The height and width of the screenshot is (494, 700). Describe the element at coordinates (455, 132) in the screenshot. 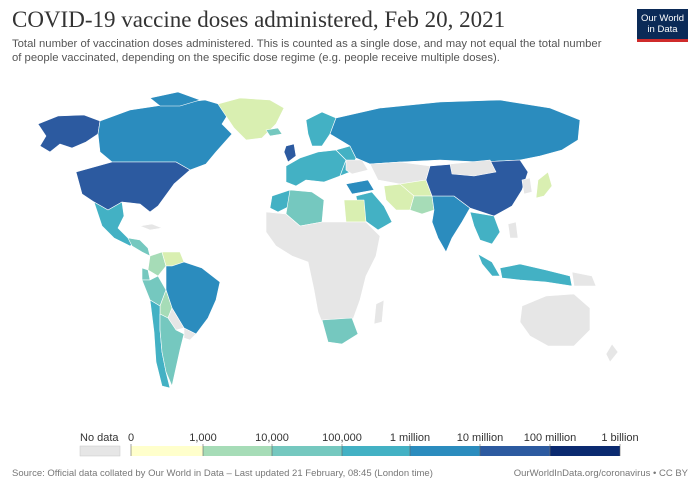

I see `region-russia` at that location.